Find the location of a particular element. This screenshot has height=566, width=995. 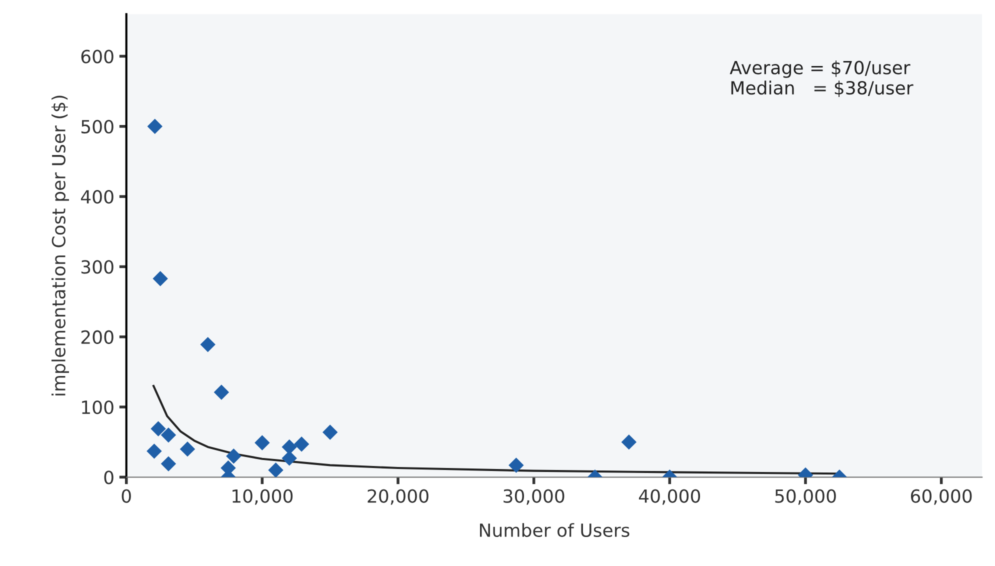

x-tick-label: 30,000 is located at coordinates (534, 497).